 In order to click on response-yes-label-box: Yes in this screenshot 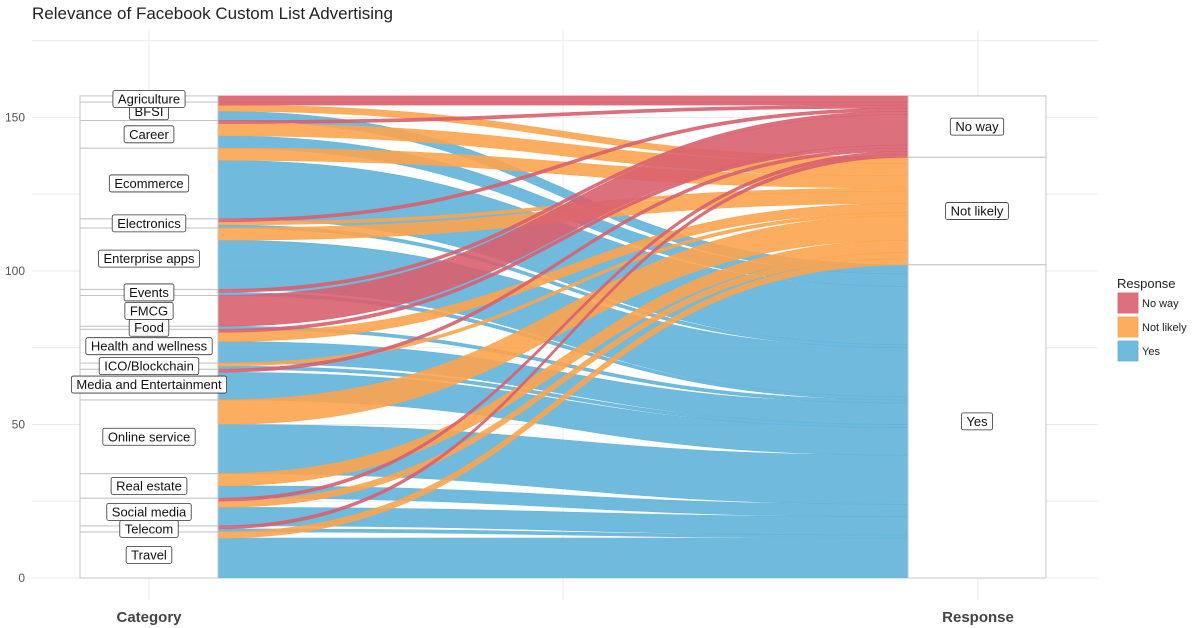, I will do `click(977, 421)`.